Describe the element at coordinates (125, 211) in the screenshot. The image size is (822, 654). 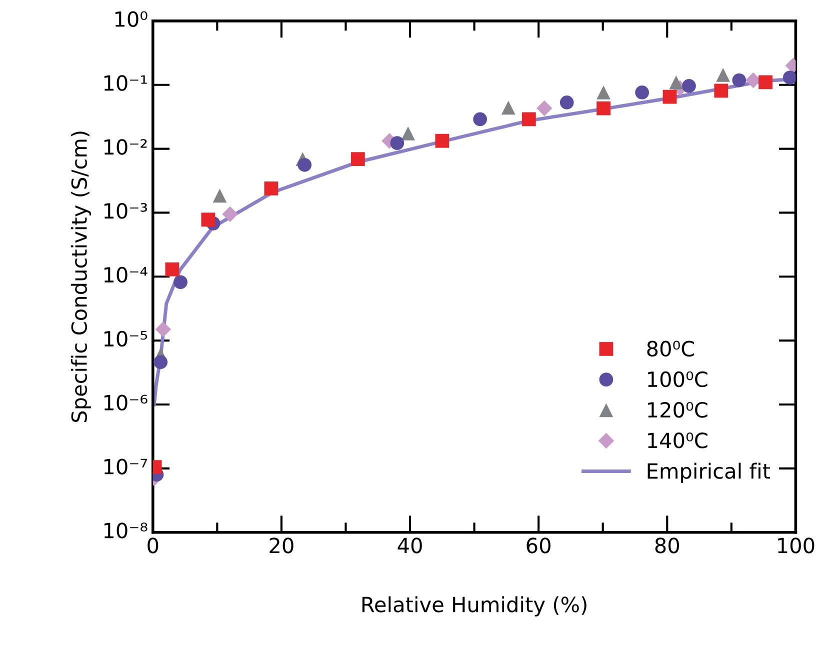
I see `y-tick-label: 10⁻³` at that location.